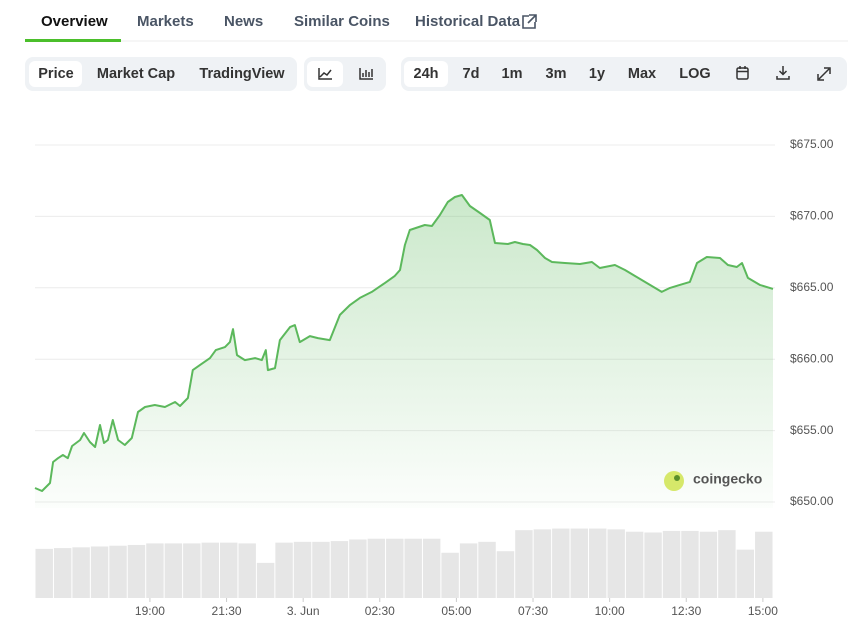  I want to click on active-tab-underline, so click(73, 40).